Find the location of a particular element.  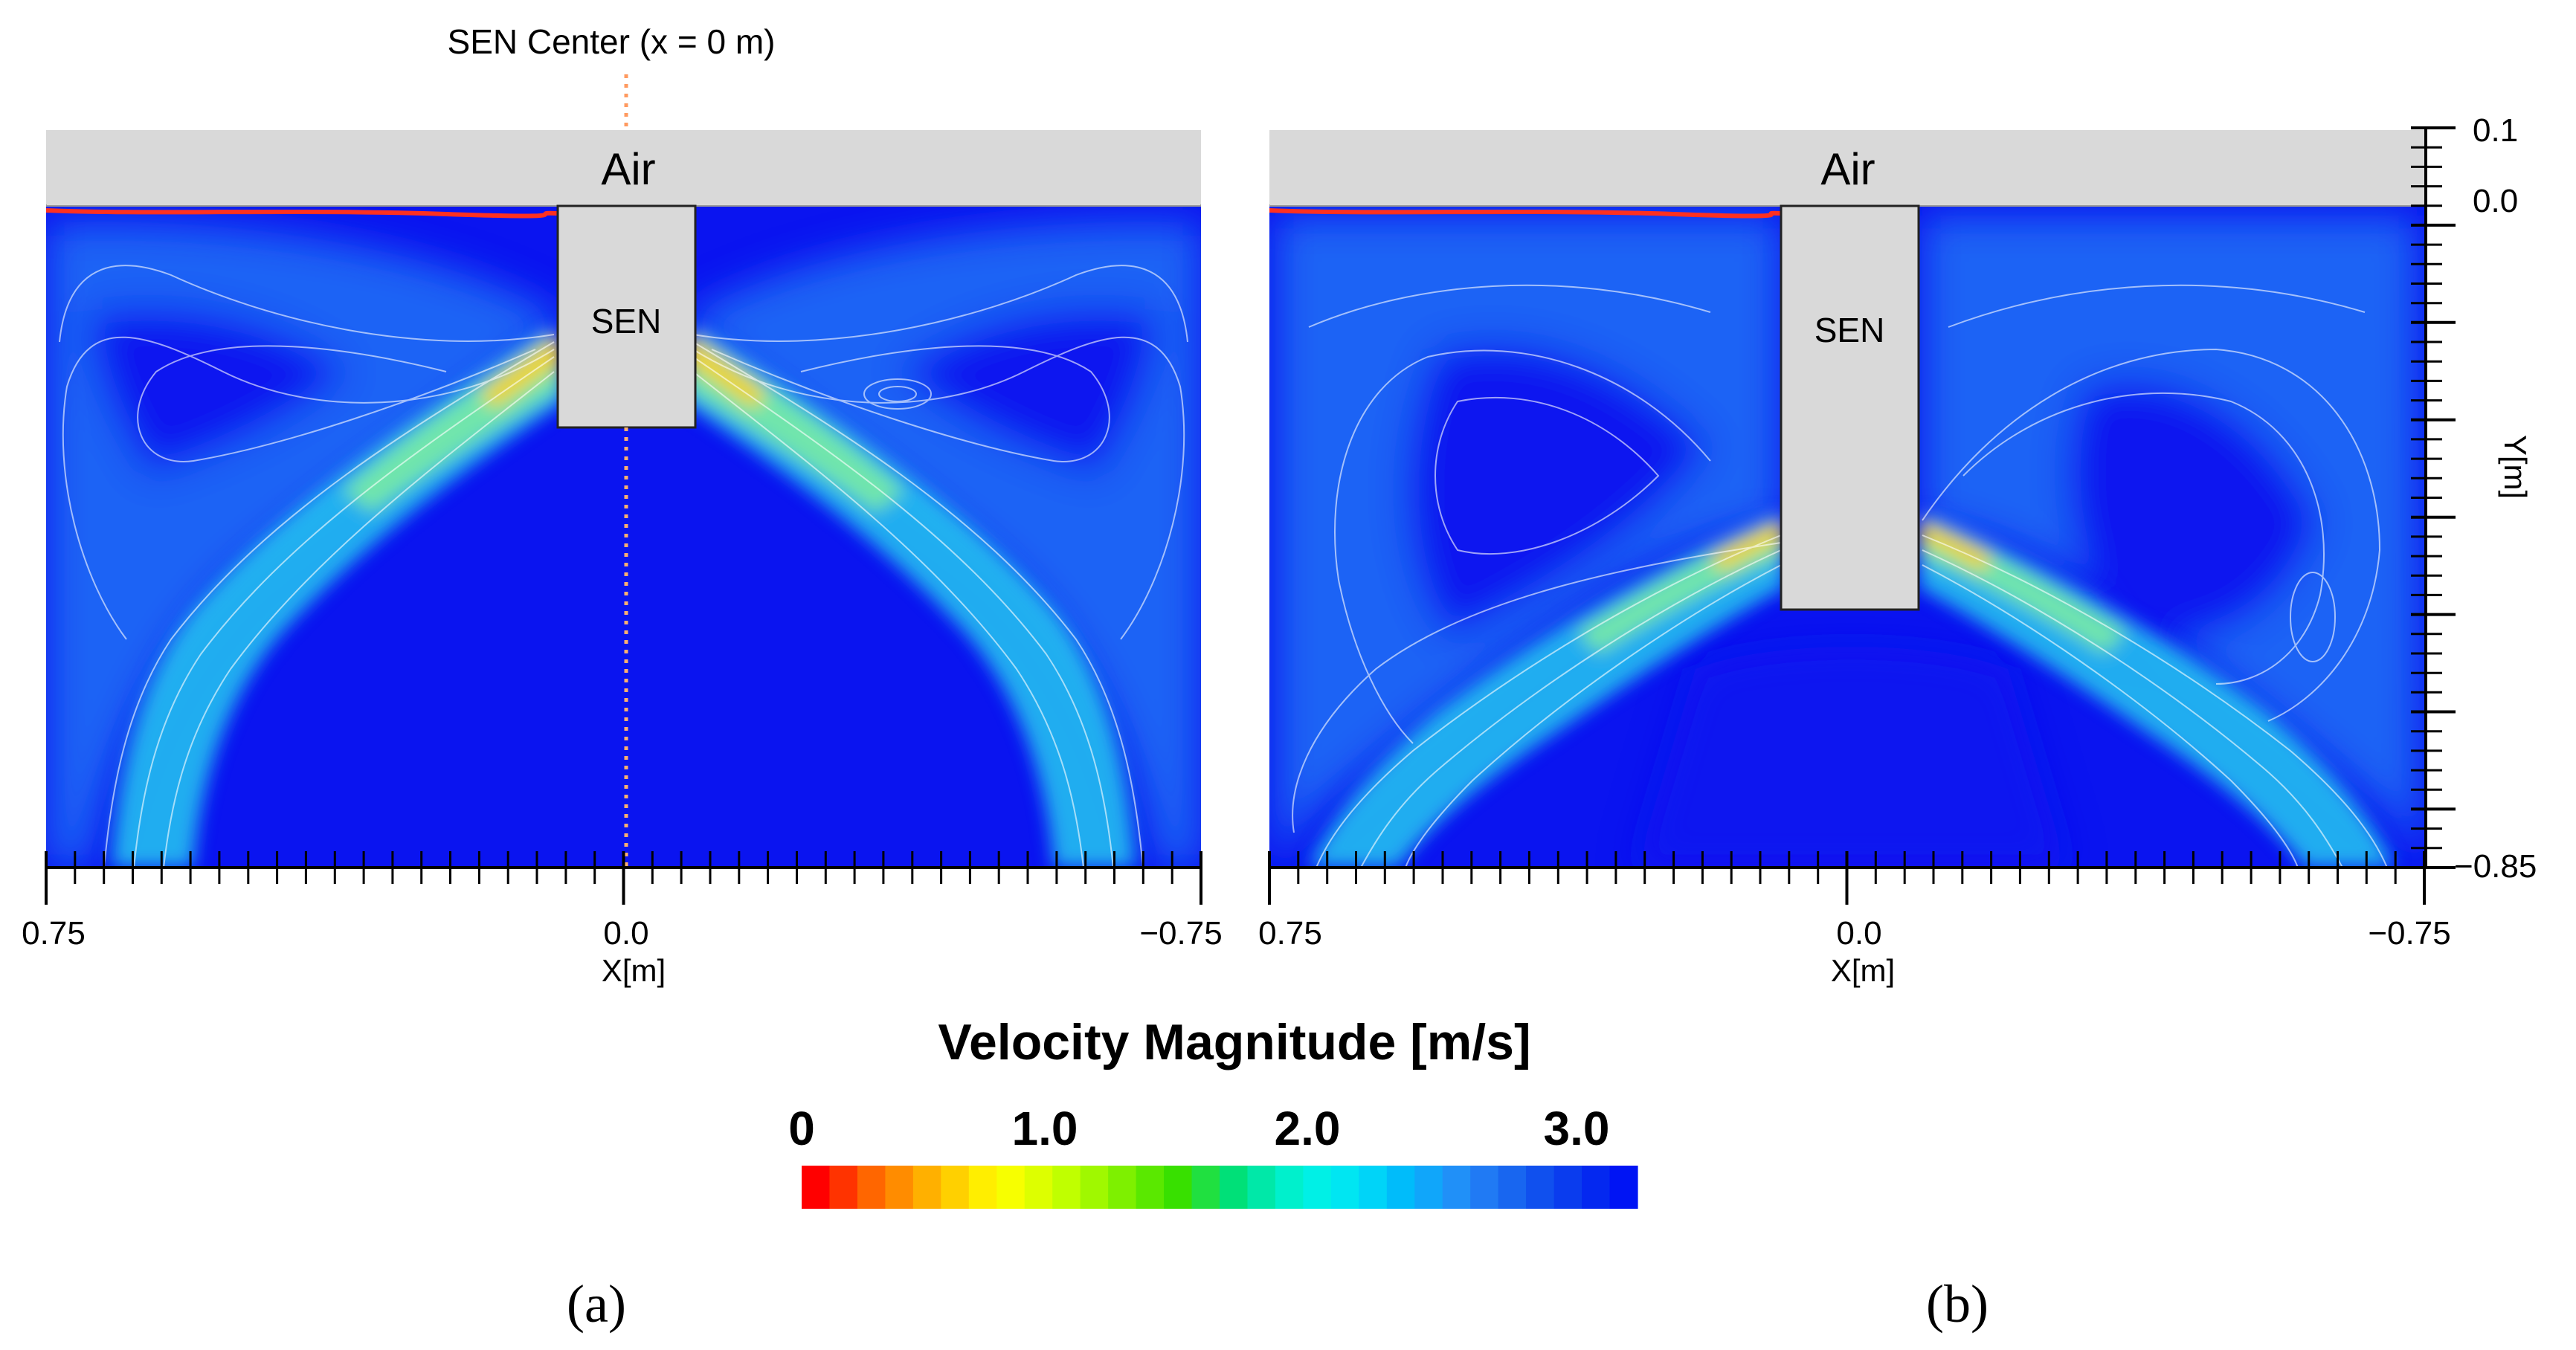

legend-tick-2: 2.0 is located at coordinates (1308, 1128).